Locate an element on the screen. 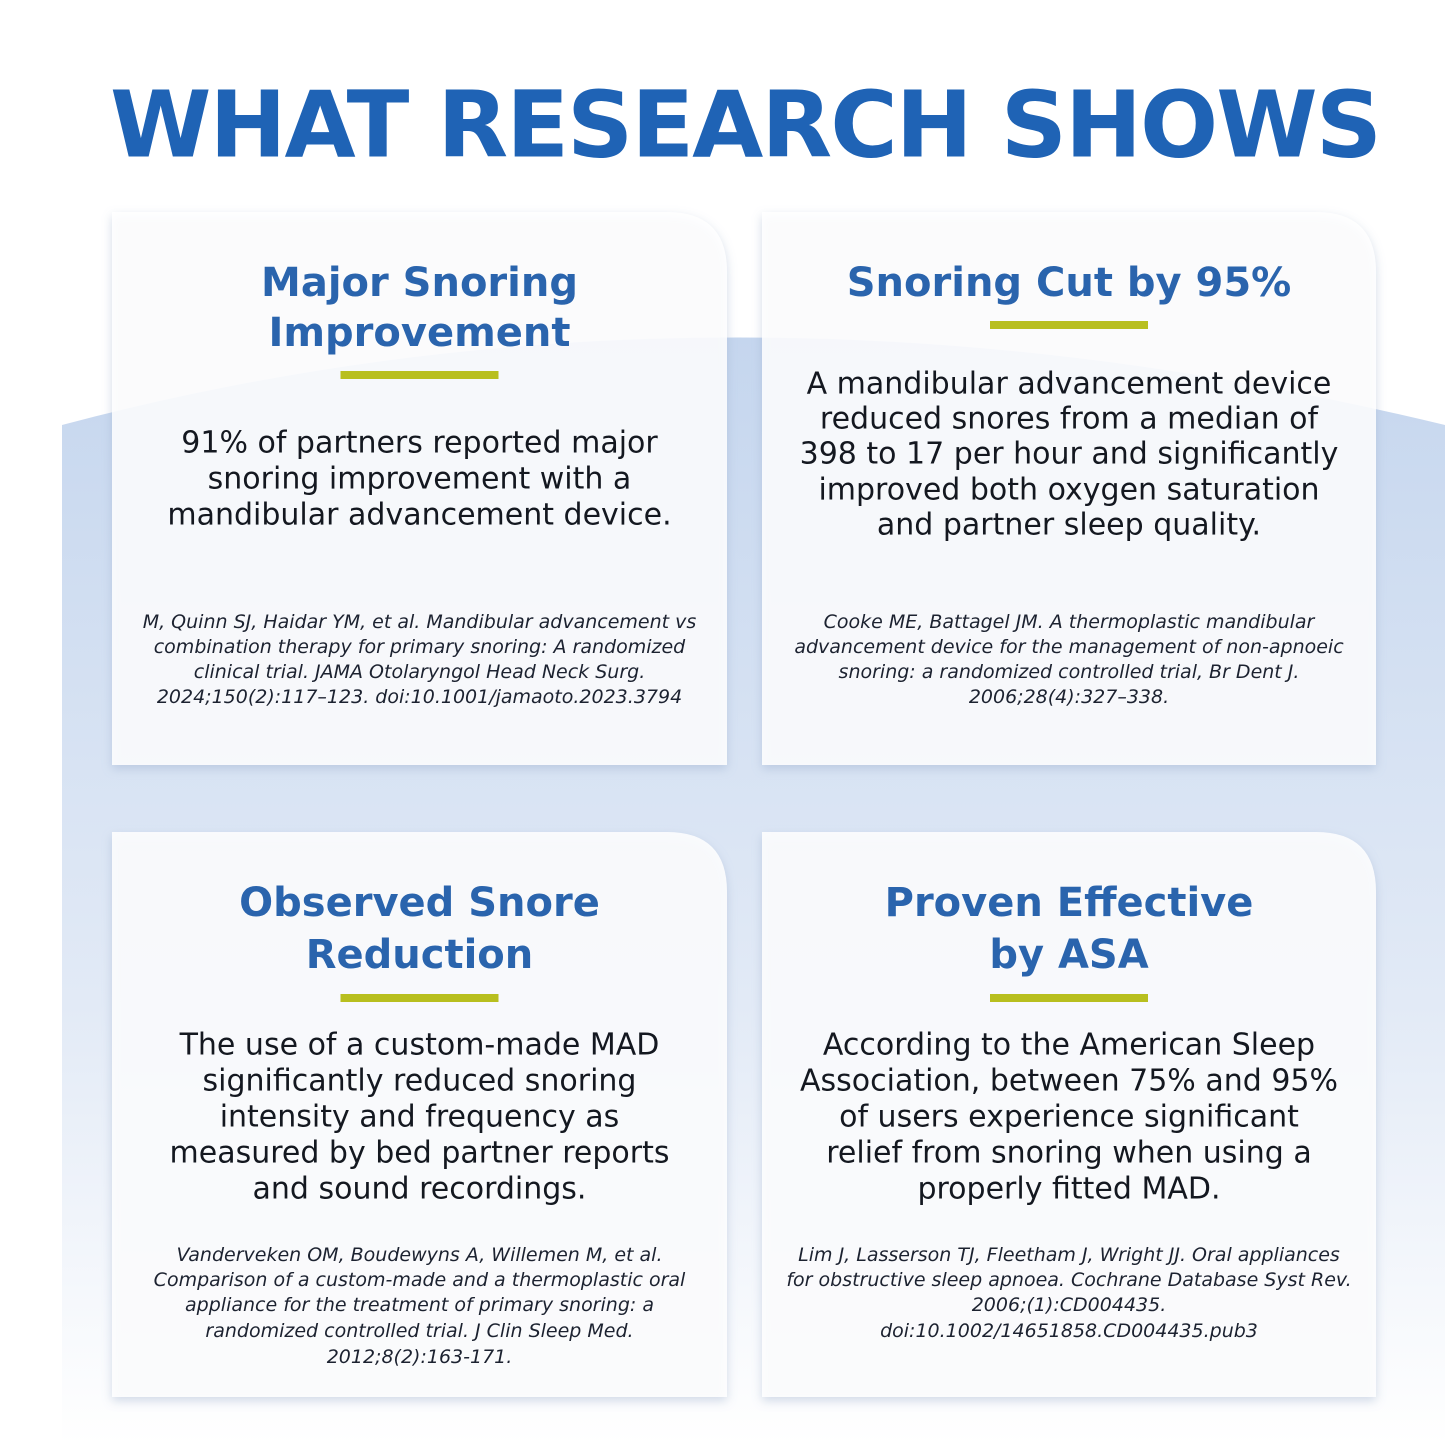  card-body: significantly reduced snoring is located at coordinates (420, 1081).